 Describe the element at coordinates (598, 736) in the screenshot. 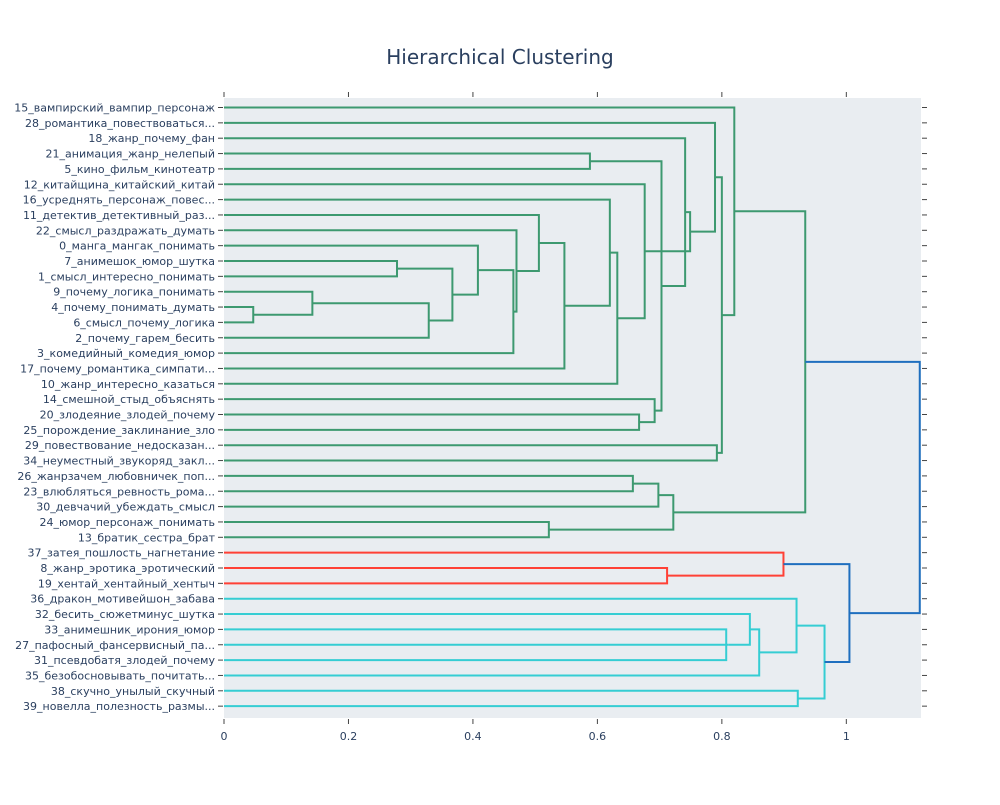

I see `x-tick-label: 0.6` at that location.